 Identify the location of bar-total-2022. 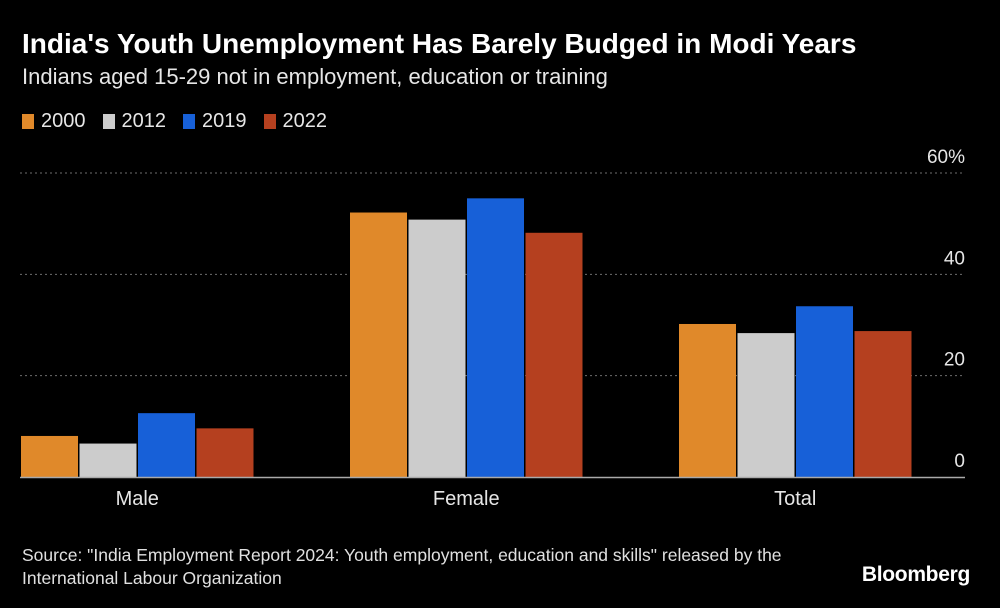
(883, 404).